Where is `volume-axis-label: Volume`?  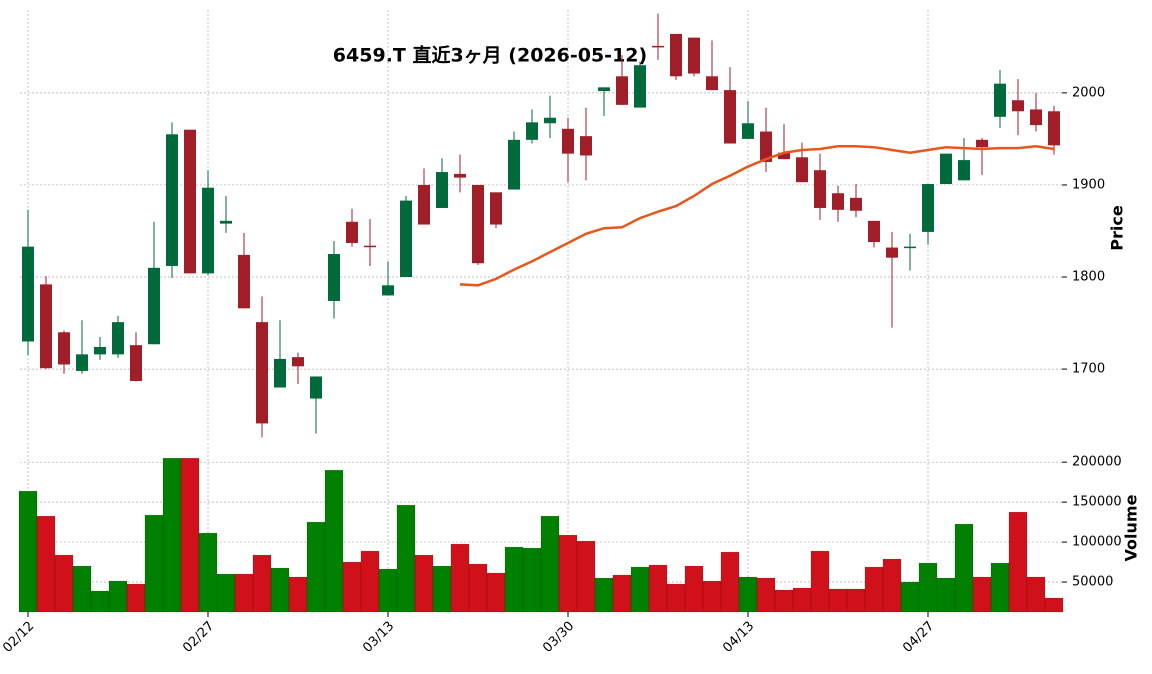 volume-axis-label: Volume is located at coordinates (1131, 527).